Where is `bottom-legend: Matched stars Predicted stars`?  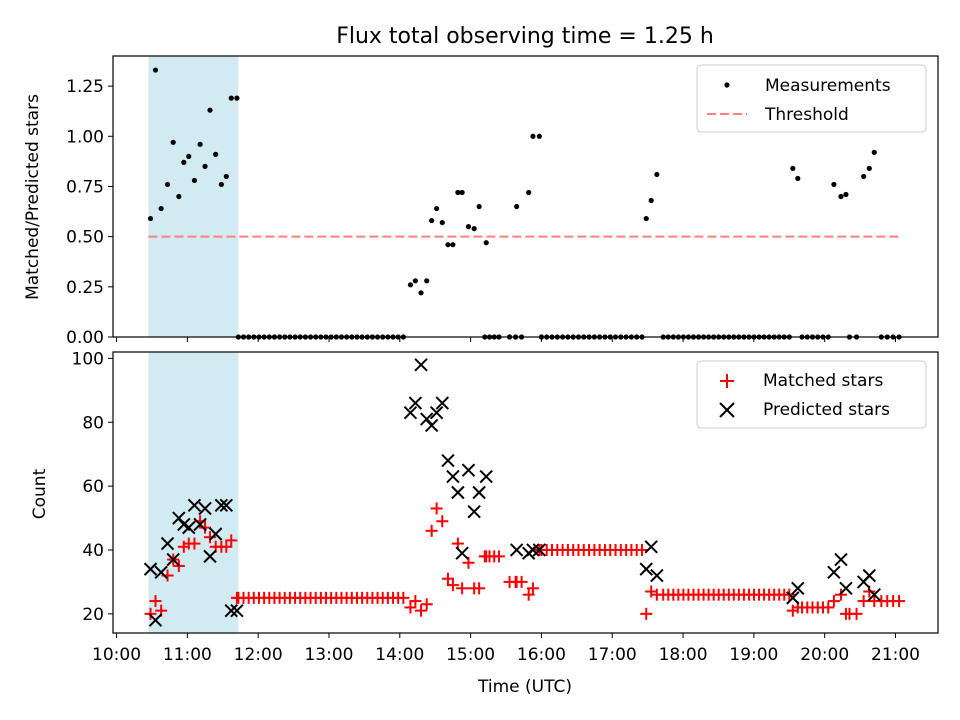 bottom-legend: Matched stars Predicted stars is located at coordinates (811, 394).